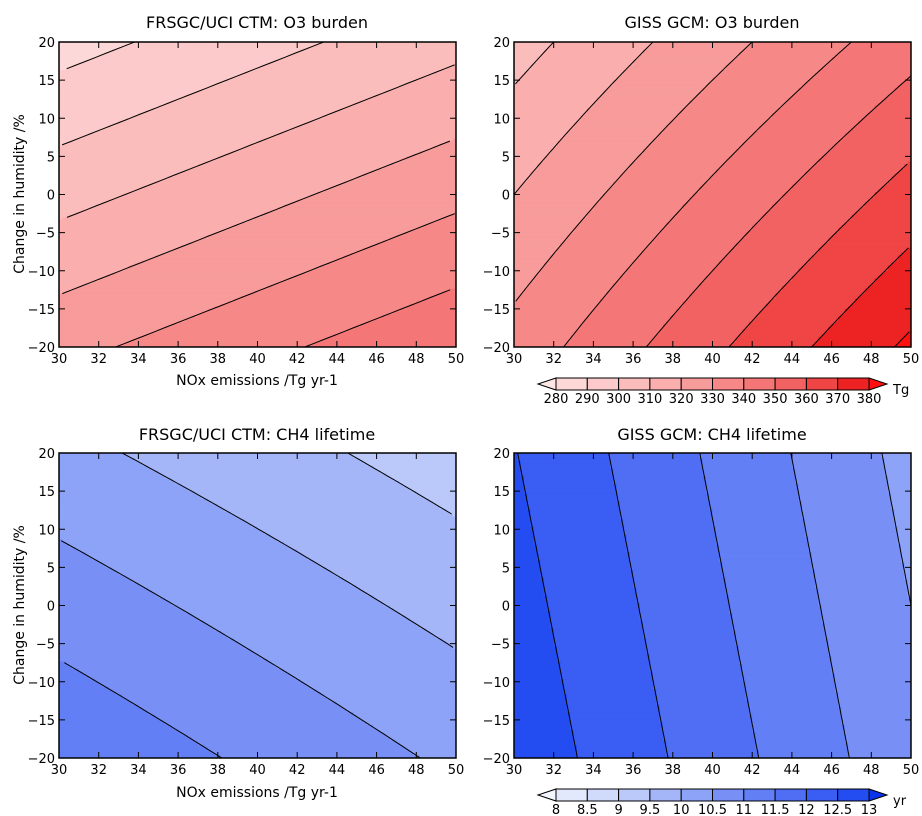  Describe the element at coordinates (138, 359) in the screenshot. I see `x-tick-label: 34` at that location.